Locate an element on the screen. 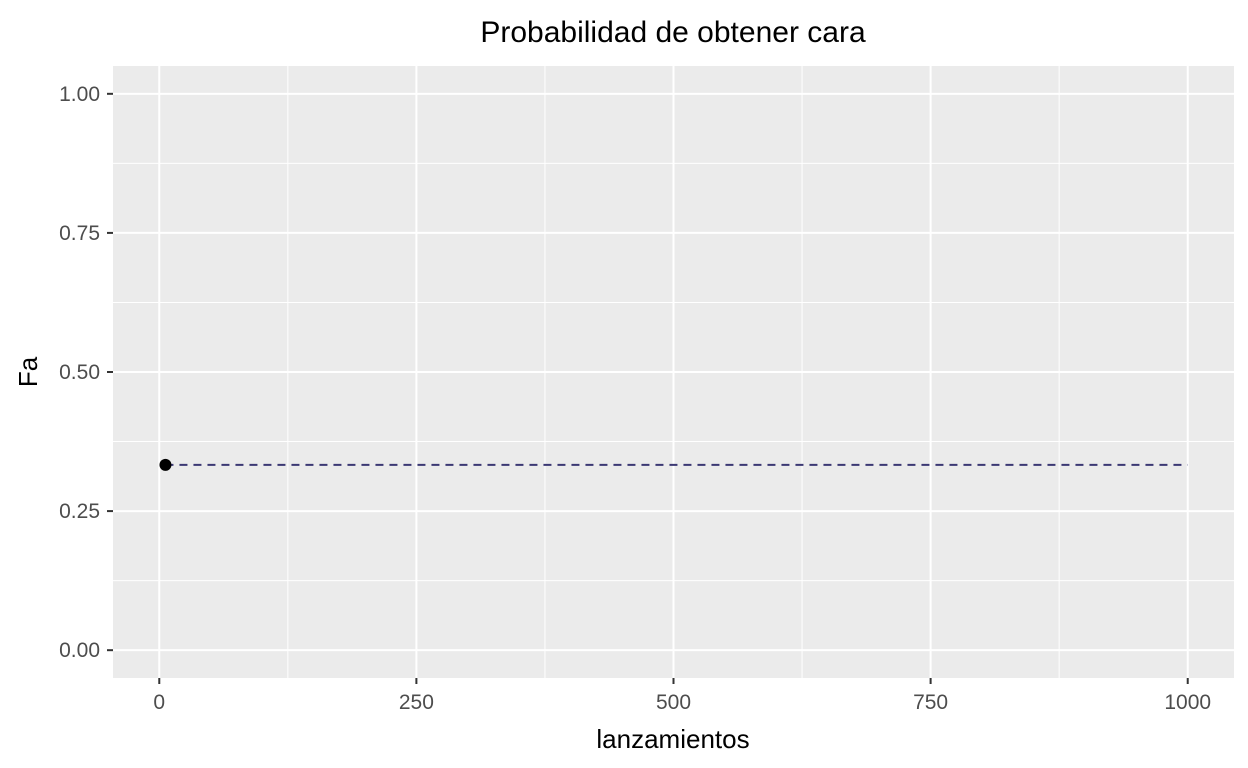 This screenshot has height=768, width=1248. y-tick-label: 0.00 is located at coordinates (79, 650).